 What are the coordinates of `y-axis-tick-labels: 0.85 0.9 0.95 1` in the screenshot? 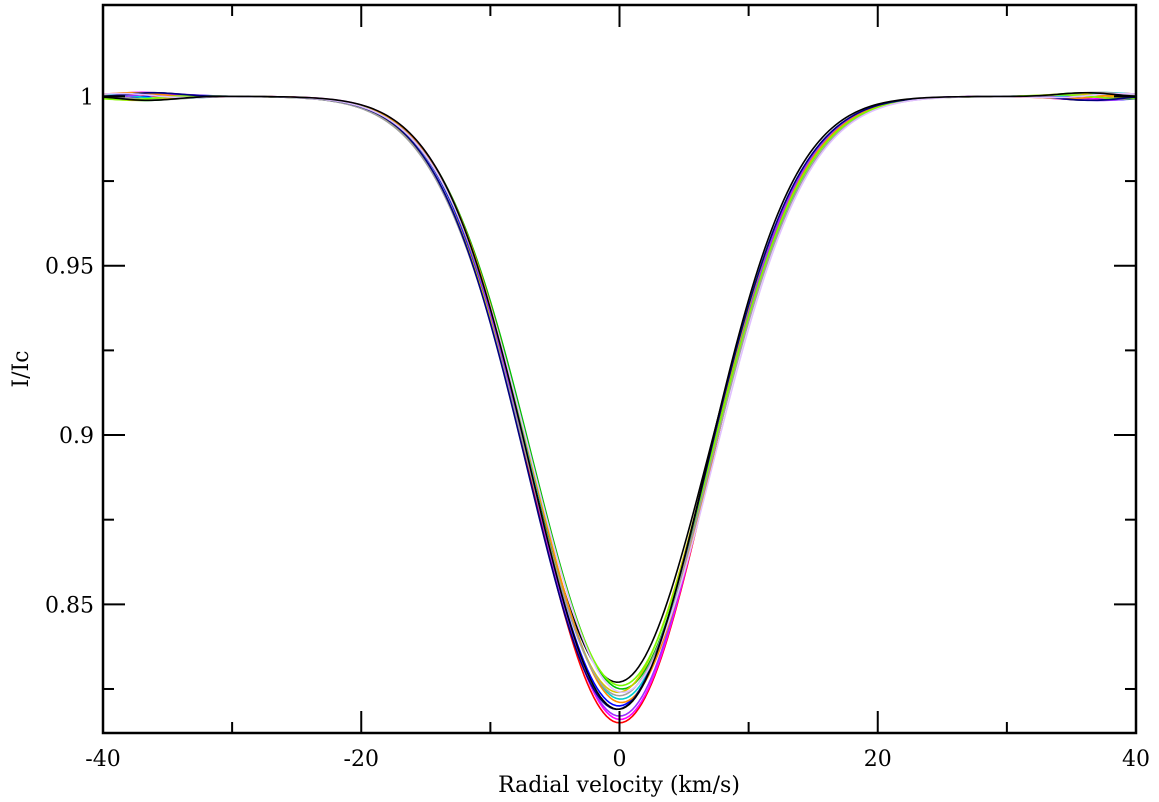 It's located at (69, 351).